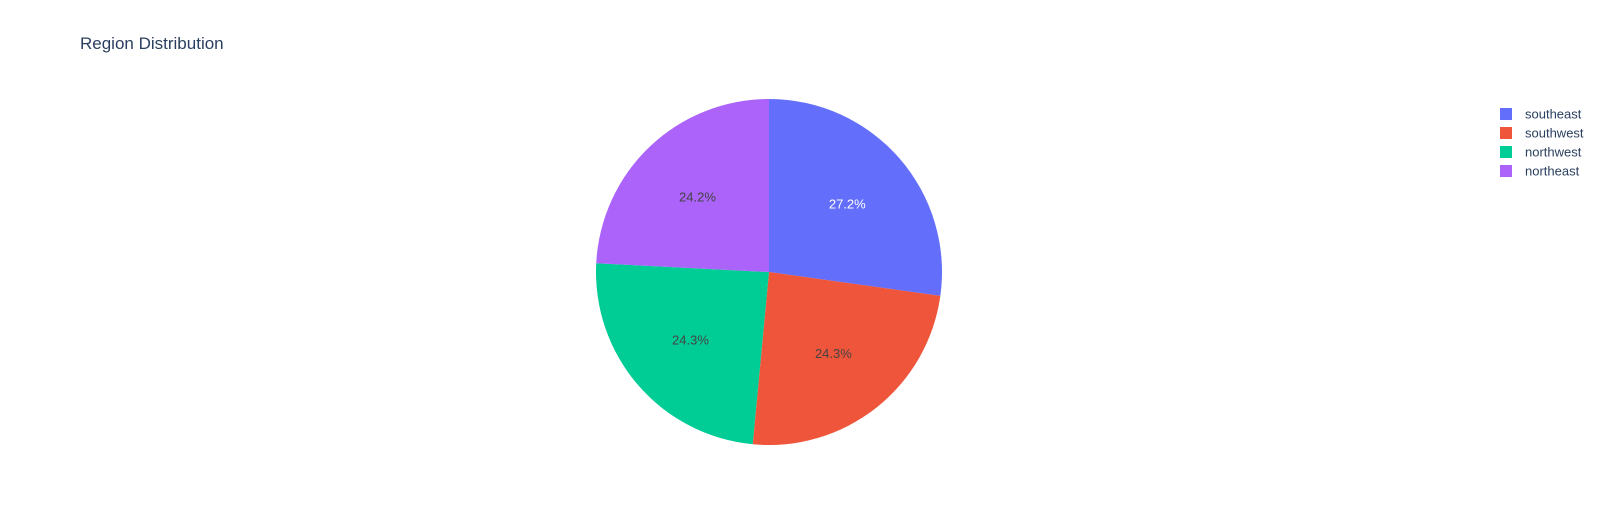  I want to click on legend-item-southwest: southwest, so click(1542, 133).